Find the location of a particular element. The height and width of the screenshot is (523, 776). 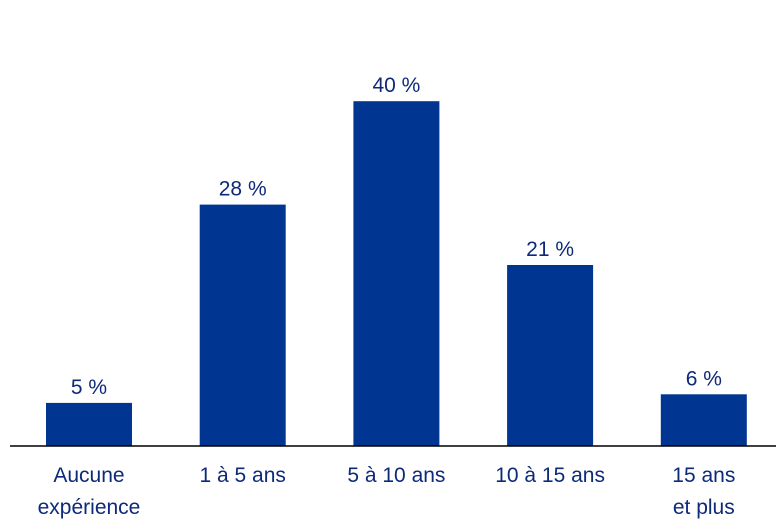

data-label-4: 6 % is located at coordinates (704, 378).